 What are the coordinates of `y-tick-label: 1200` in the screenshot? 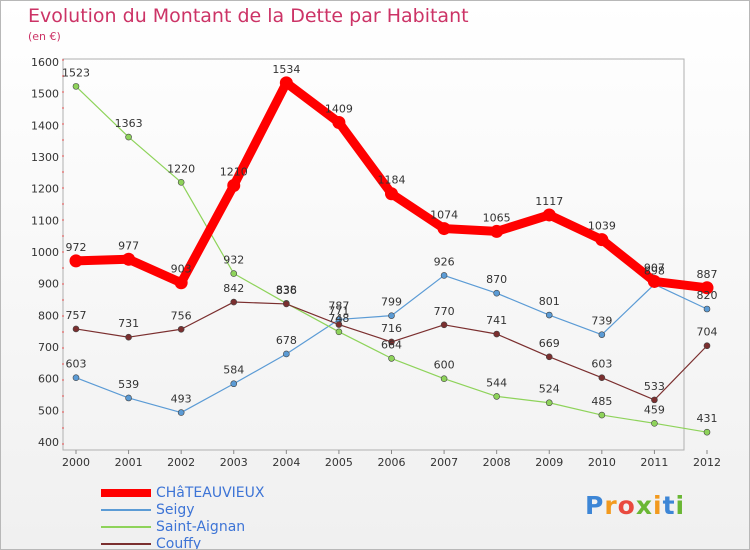 It's located at (45, 189).